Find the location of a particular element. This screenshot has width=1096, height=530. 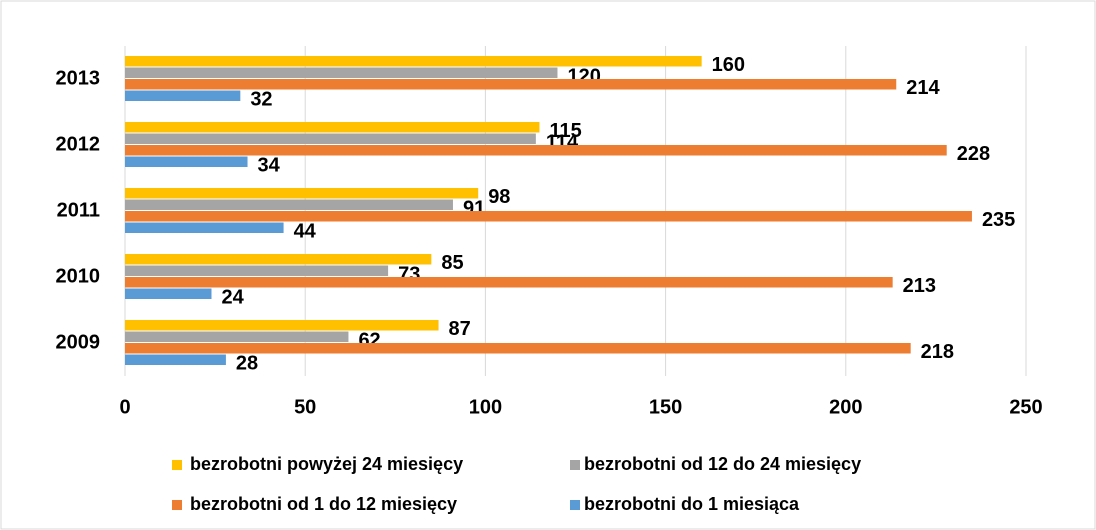

data-label: 213 is located at coordinates (919, 286).